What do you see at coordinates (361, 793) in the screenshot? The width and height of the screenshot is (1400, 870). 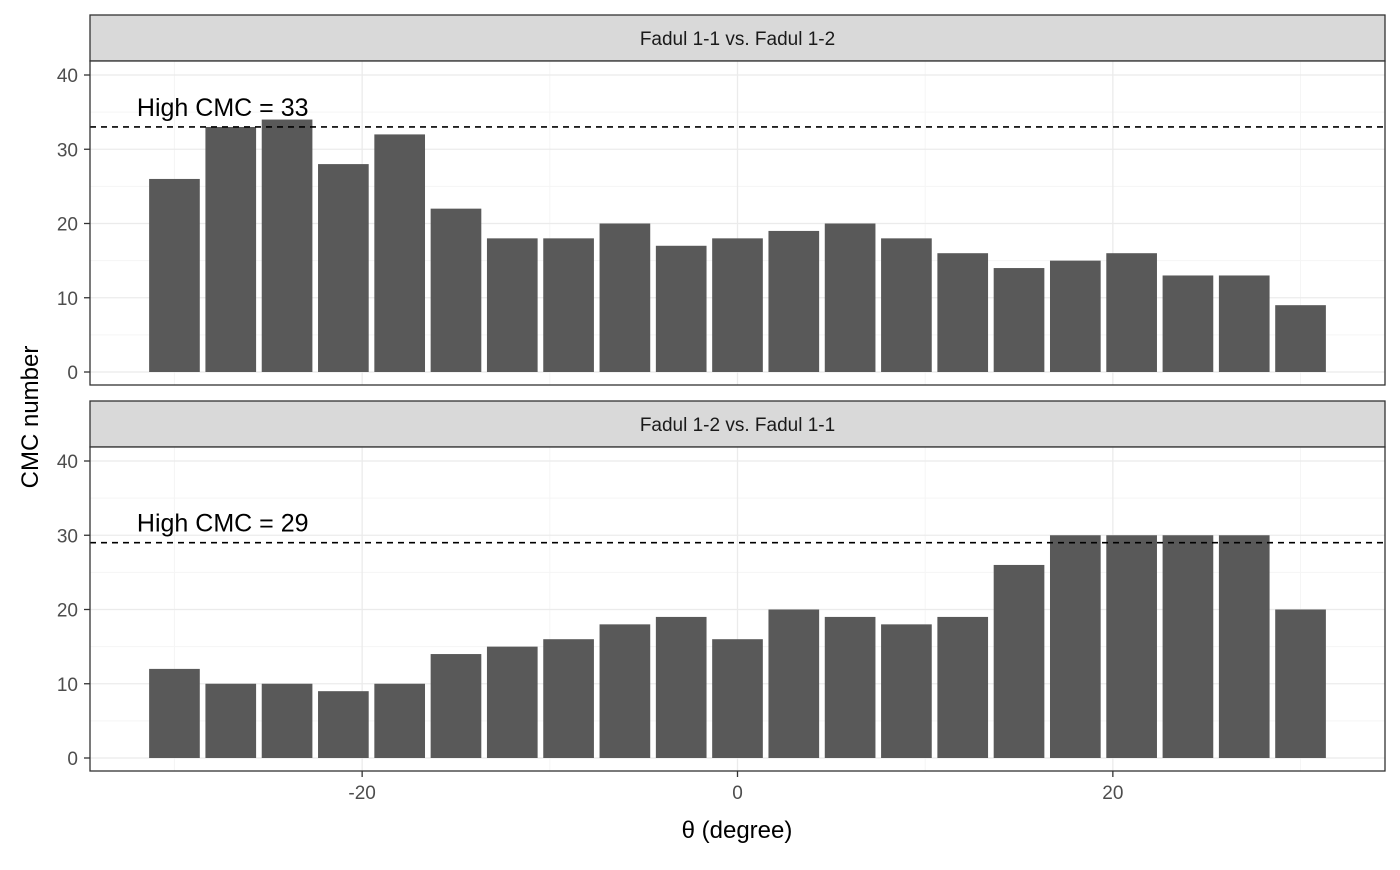 I see `x-tick-label: -20` at bounding box center [361, 793].